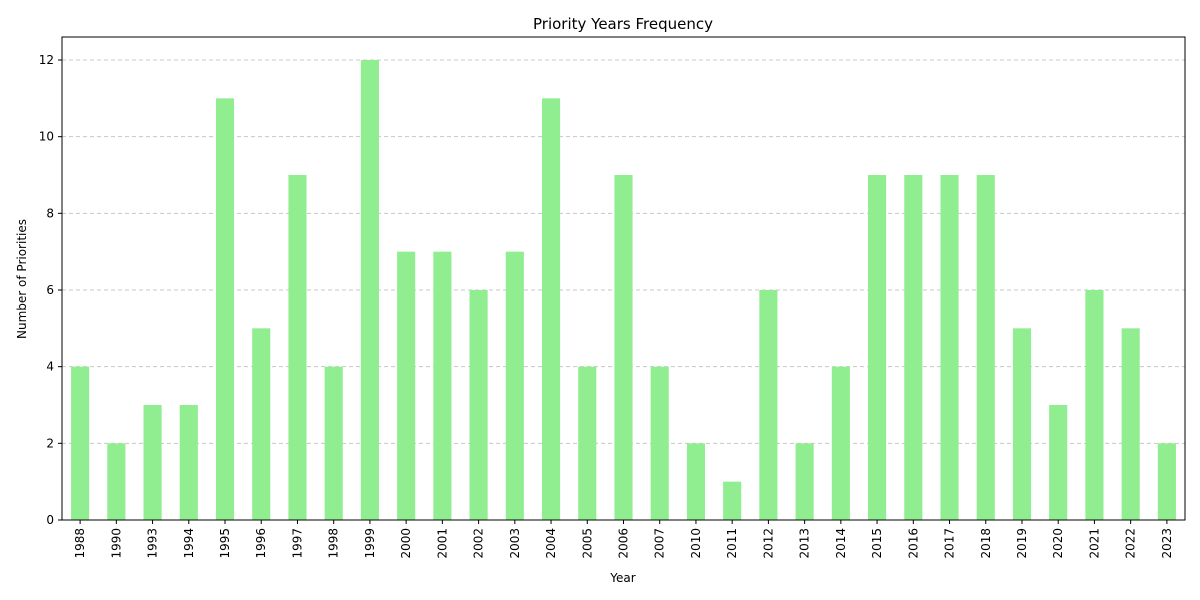 This screenshot has width=1200, height=600. I want to click on bar-2022, so click(1131, 424).